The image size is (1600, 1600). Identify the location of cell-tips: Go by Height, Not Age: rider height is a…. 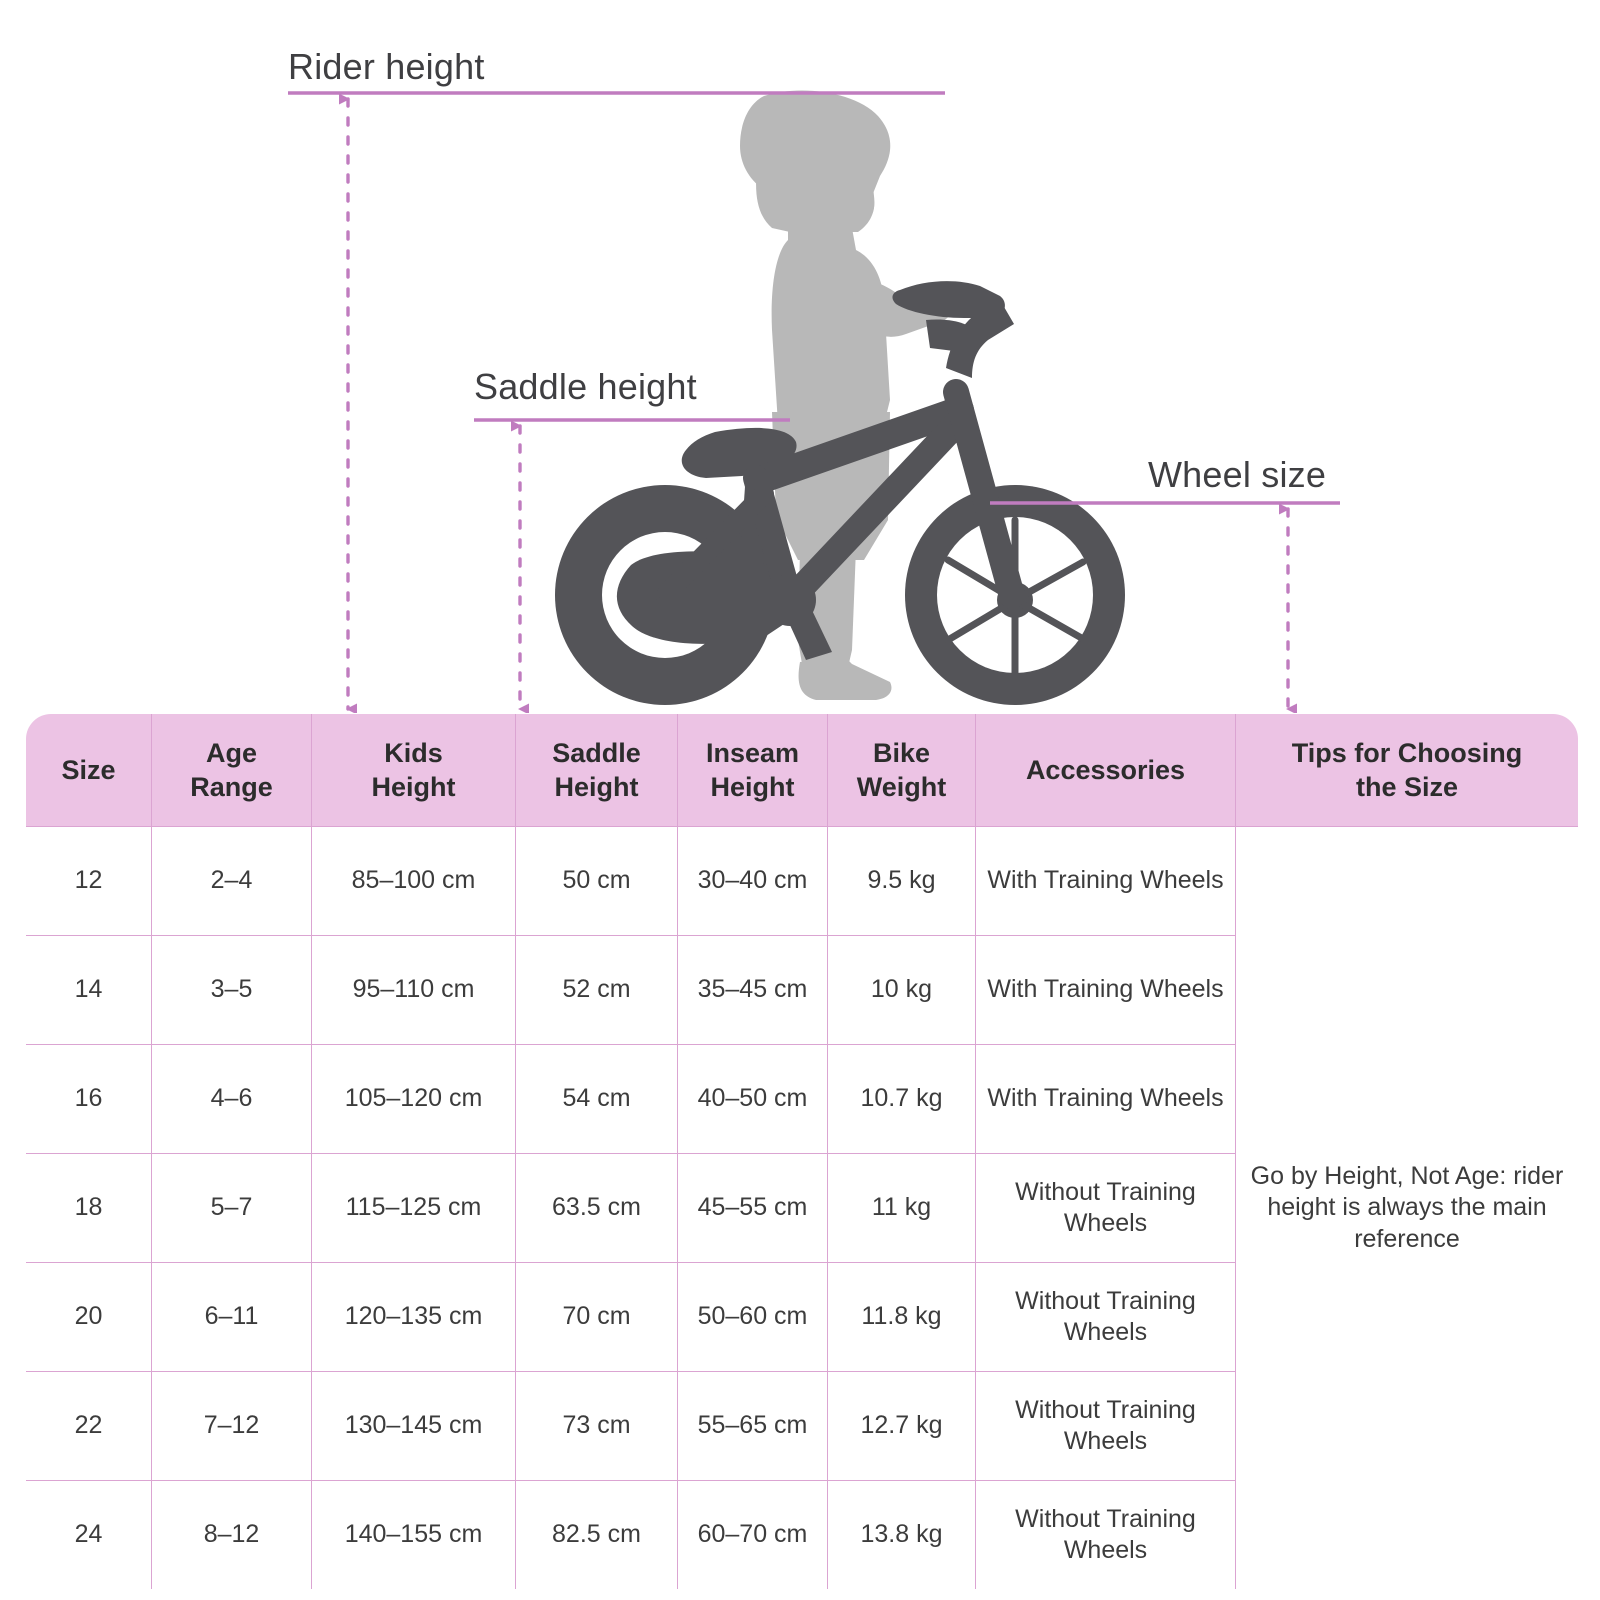
(1406, 1207).